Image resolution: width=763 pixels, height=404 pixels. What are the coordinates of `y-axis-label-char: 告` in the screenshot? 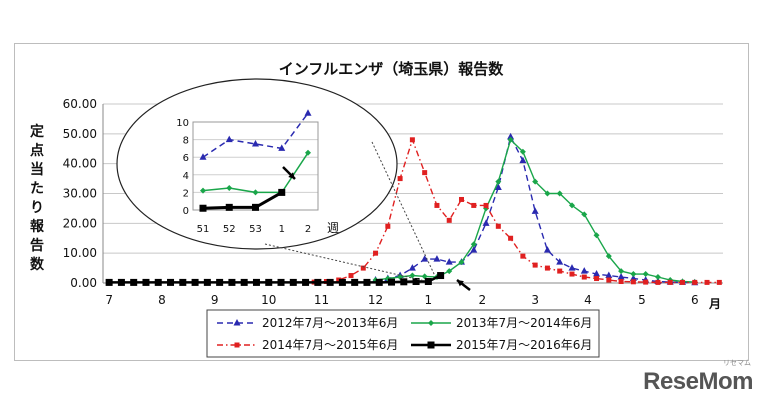 It's located at (37, 245).